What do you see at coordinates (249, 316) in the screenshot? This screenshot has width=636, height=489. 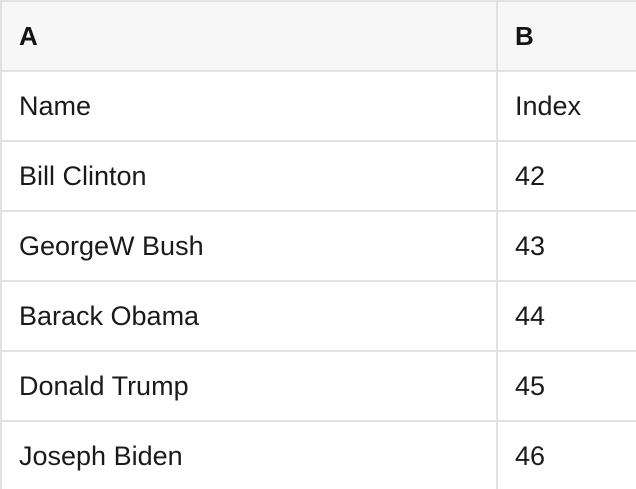 I see `cell-name: Barack Obama` at bounding box center [249, 316].